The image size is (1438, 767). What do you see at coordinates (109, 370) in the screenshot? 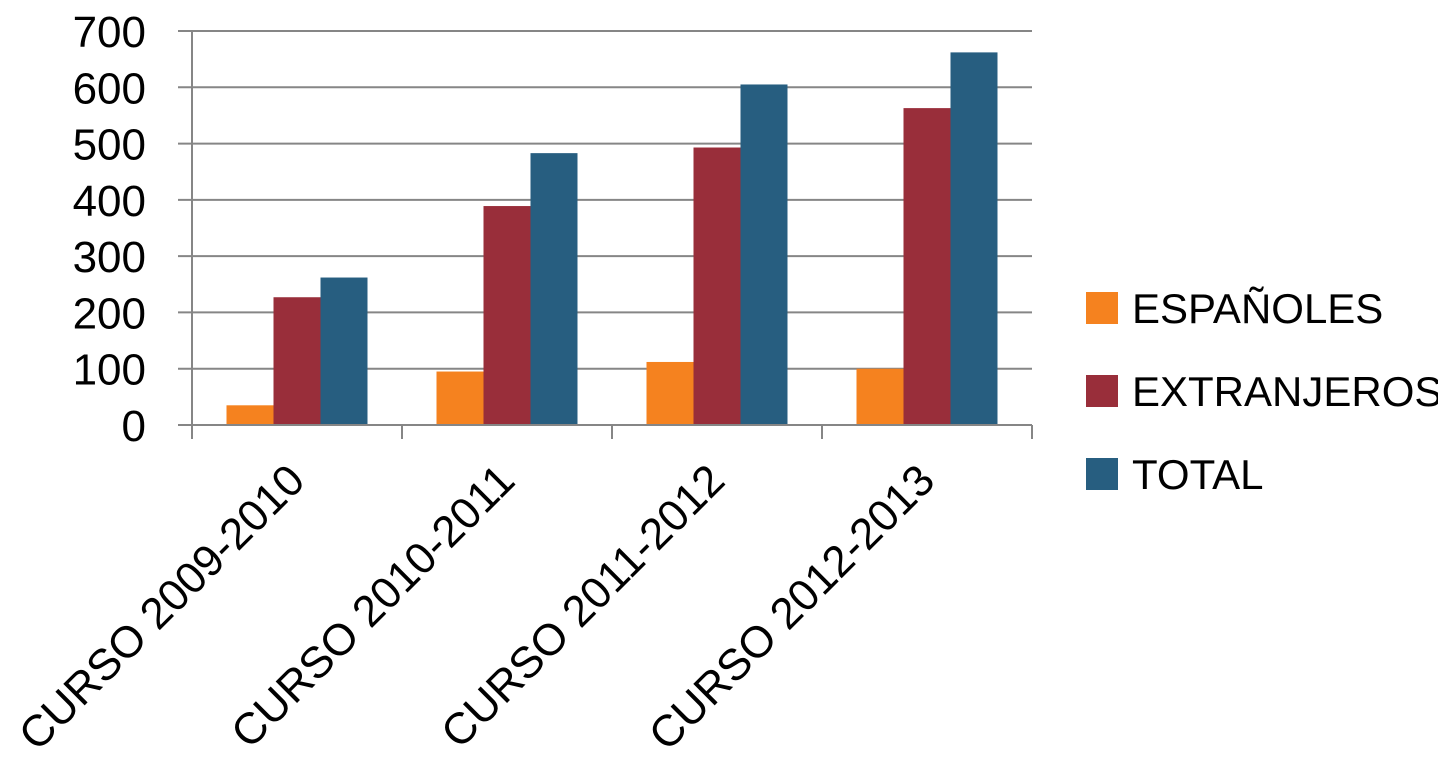
I see `y-tick-label: 100` at bounding box center [109, 370].